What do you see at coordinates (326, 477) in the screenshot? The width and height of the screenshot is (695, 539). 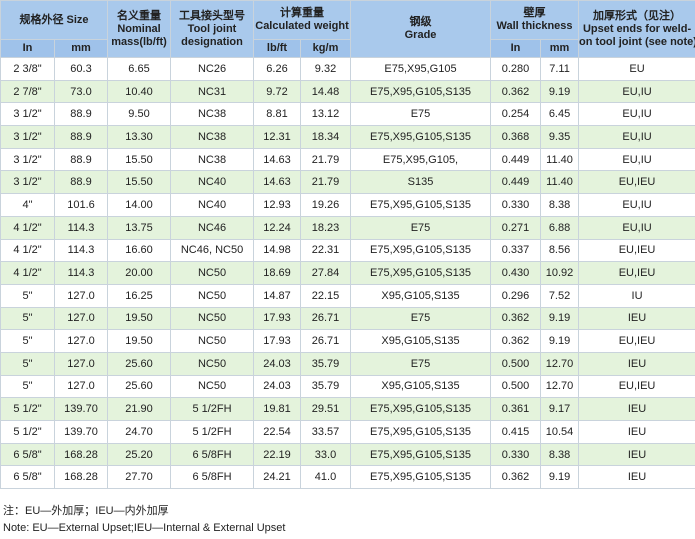 I see `table-cell: 41.0` at bounding box center [326, 477].